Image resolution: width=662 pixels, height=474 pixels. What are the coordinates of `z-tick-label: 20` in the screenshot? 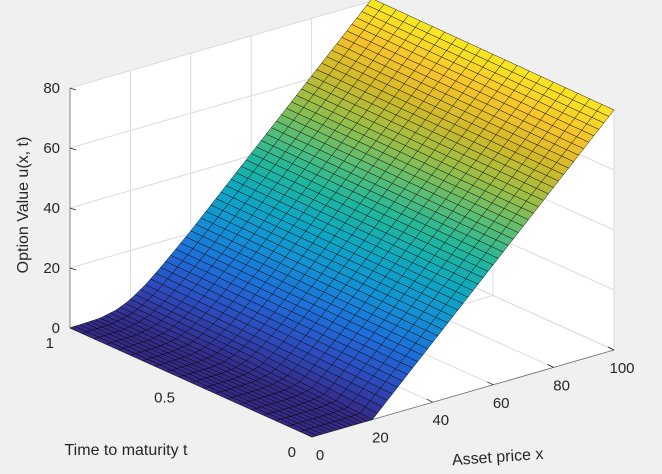 It's located at (51, 268).